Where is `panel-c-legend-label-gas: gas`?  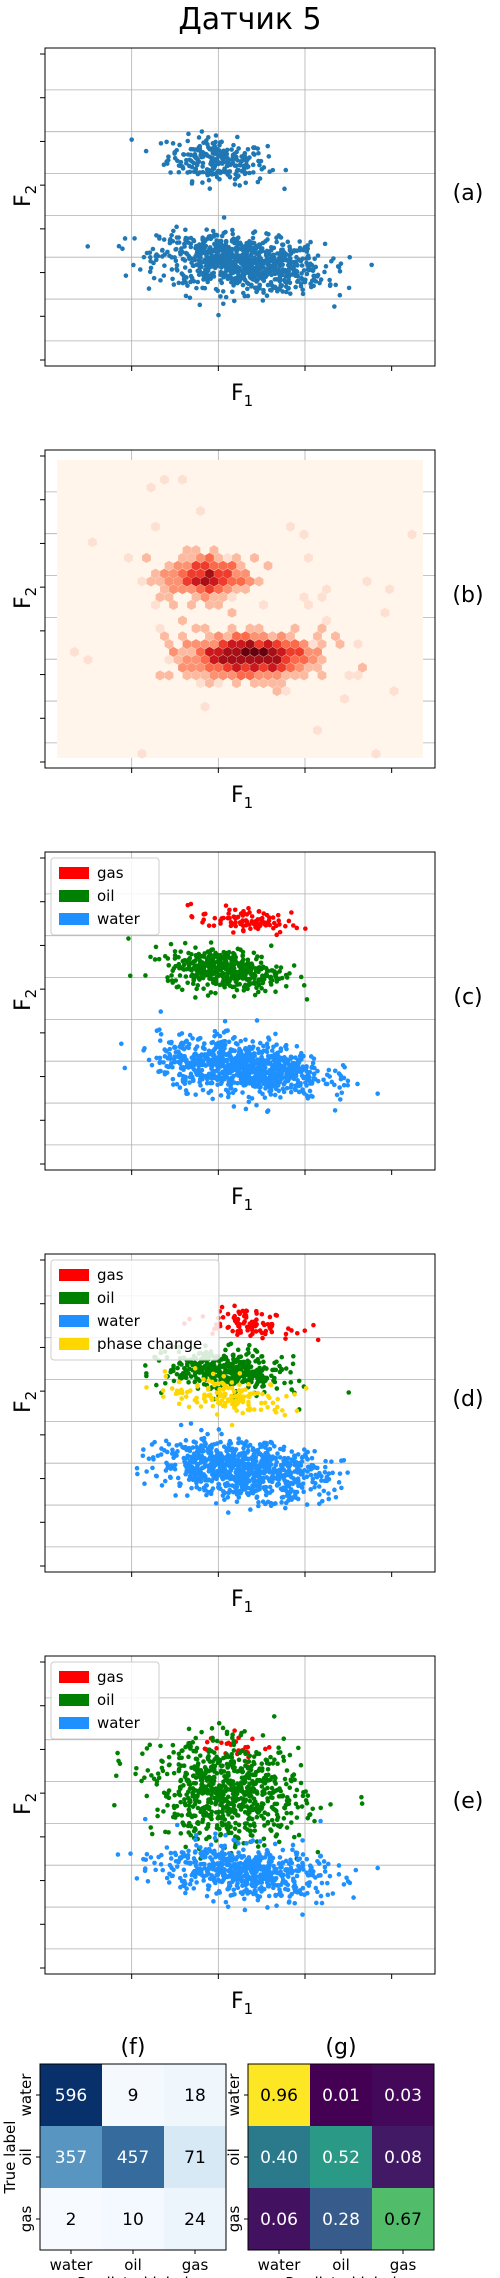 panel-c-legend-label-gas: gas is located at coordinates (110, 873).